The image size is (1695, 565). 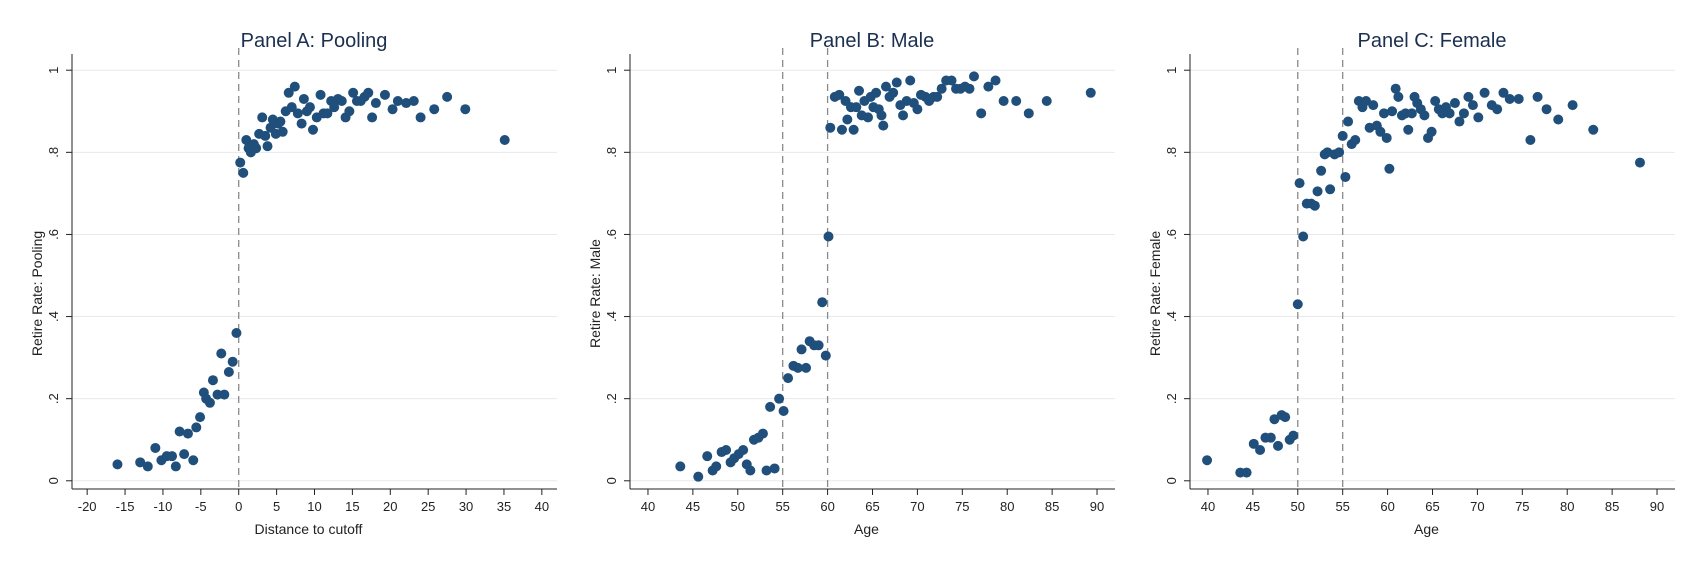 What do you see at coordinates (309, 529) in the screenshot?
I see `x-axis-label: Distance to cutoff` at bounding box center [309, 529].